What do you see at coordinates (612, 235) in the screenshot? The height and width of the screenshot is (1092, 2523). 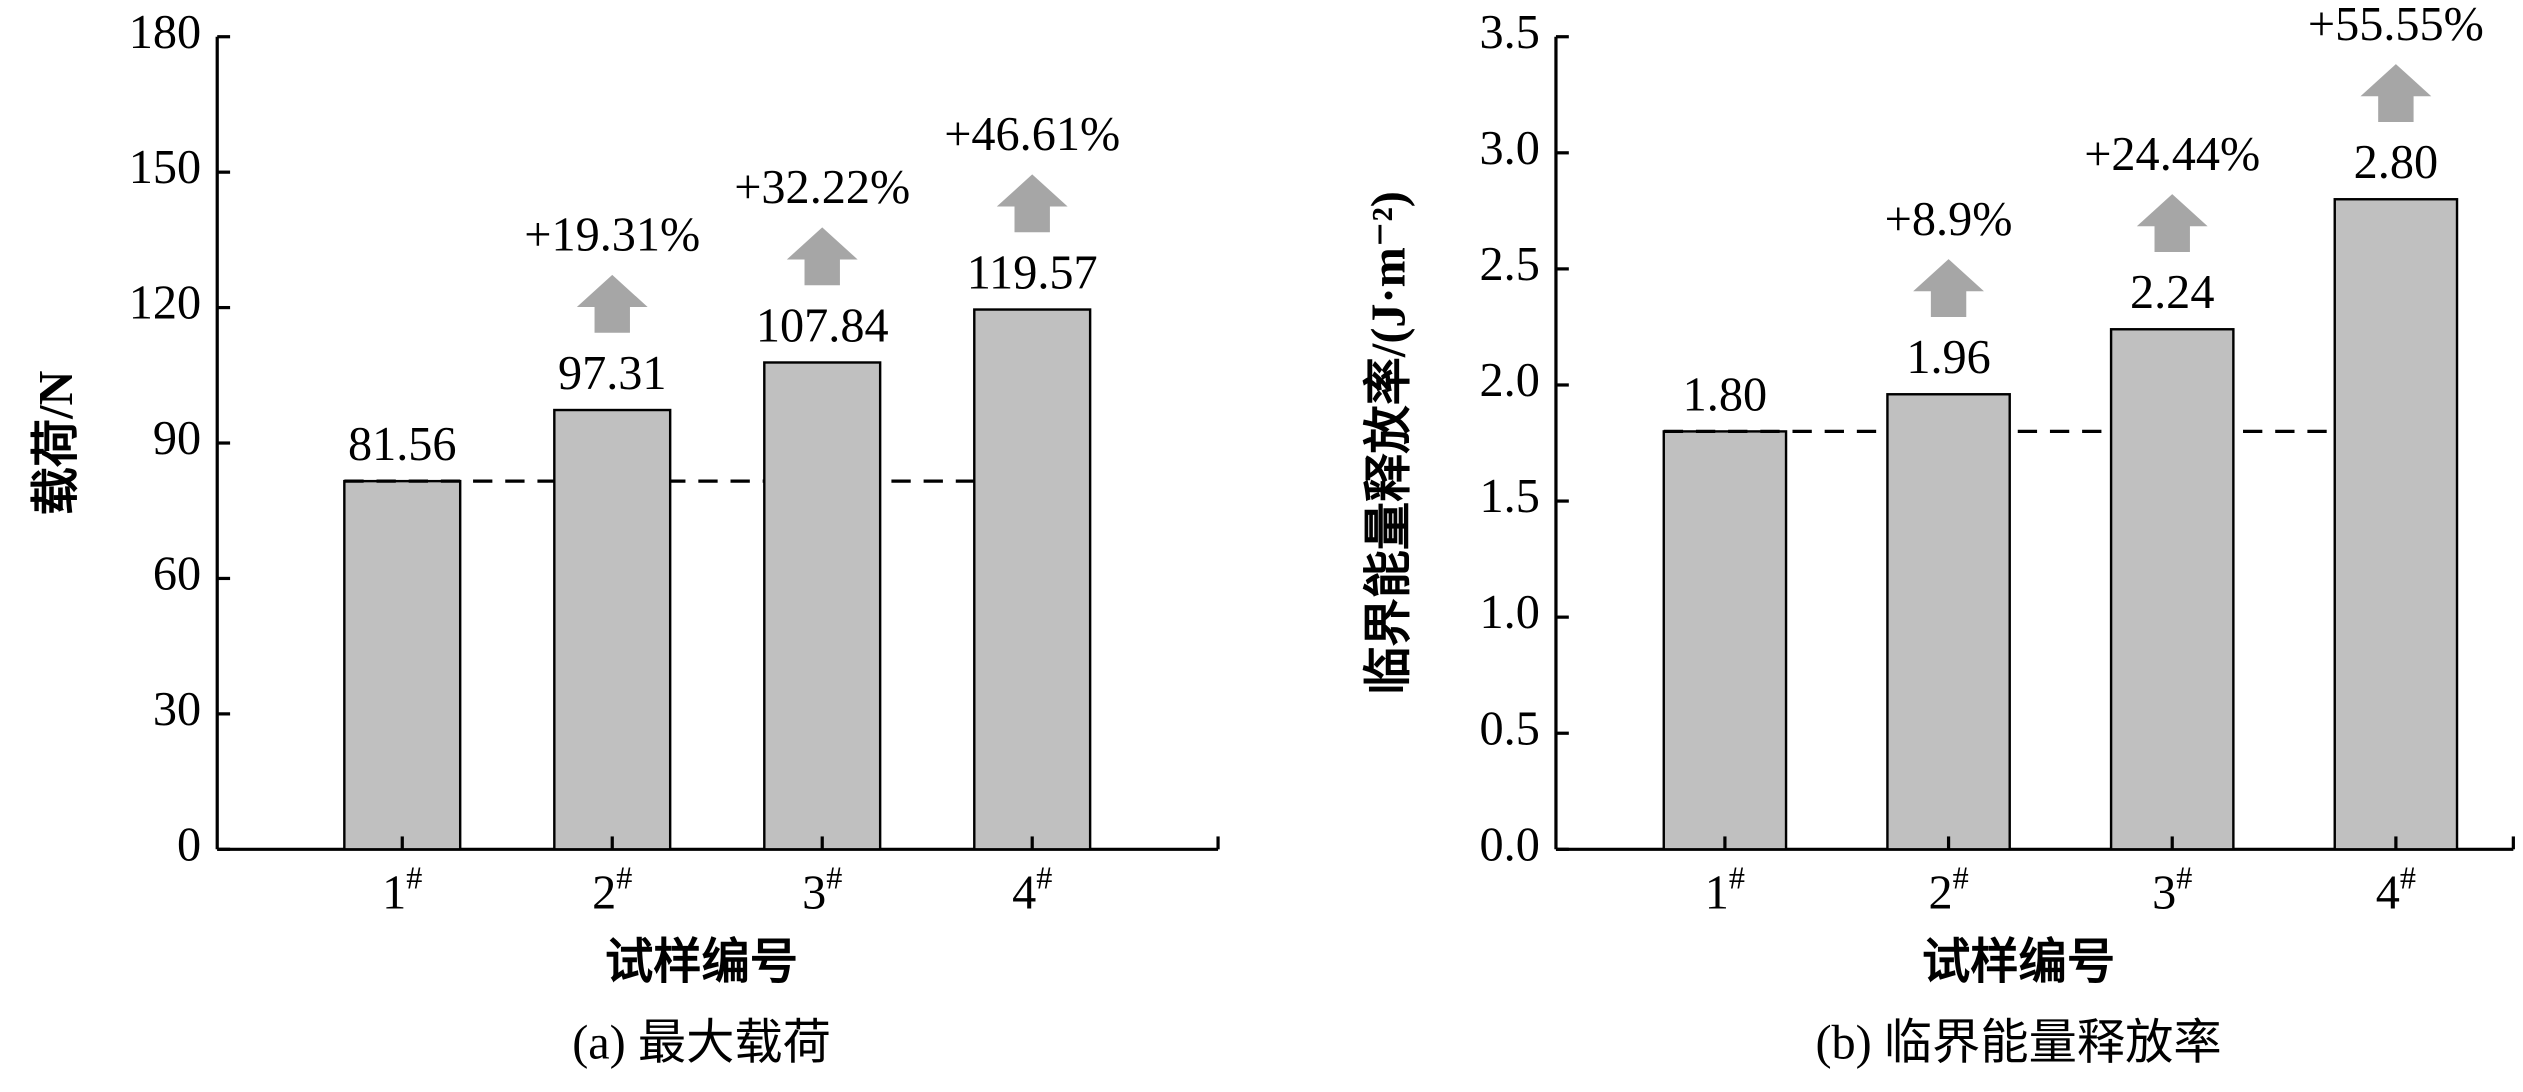 I see `increase-label: +19.31%` at bounding box center [612, 235].